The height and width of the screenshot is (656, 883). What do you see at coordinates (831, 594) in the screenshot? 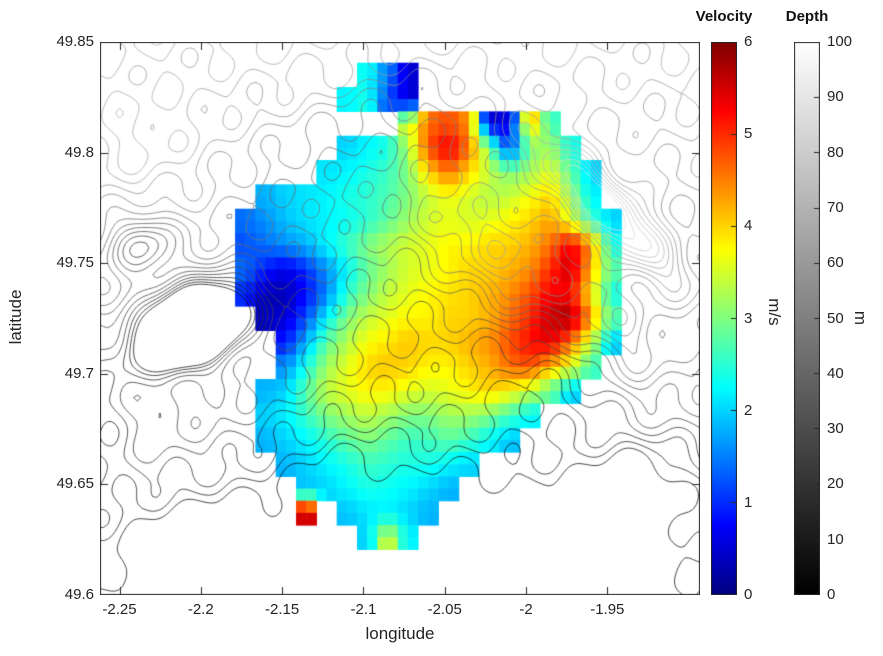
I see `depth-colorbar-tick-label: 0` at bounding box center [831, 594].